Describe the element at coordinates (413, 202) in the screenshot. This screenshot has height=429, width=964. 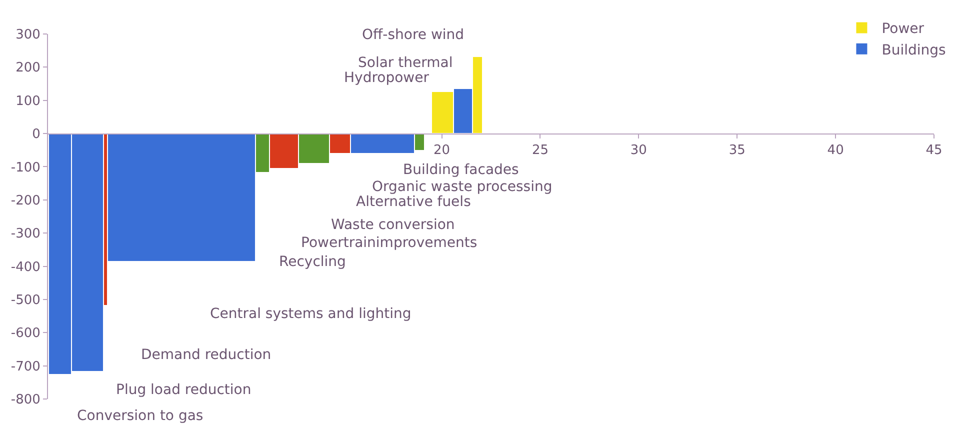
I see `annotation: Alternative fuels` at that location.